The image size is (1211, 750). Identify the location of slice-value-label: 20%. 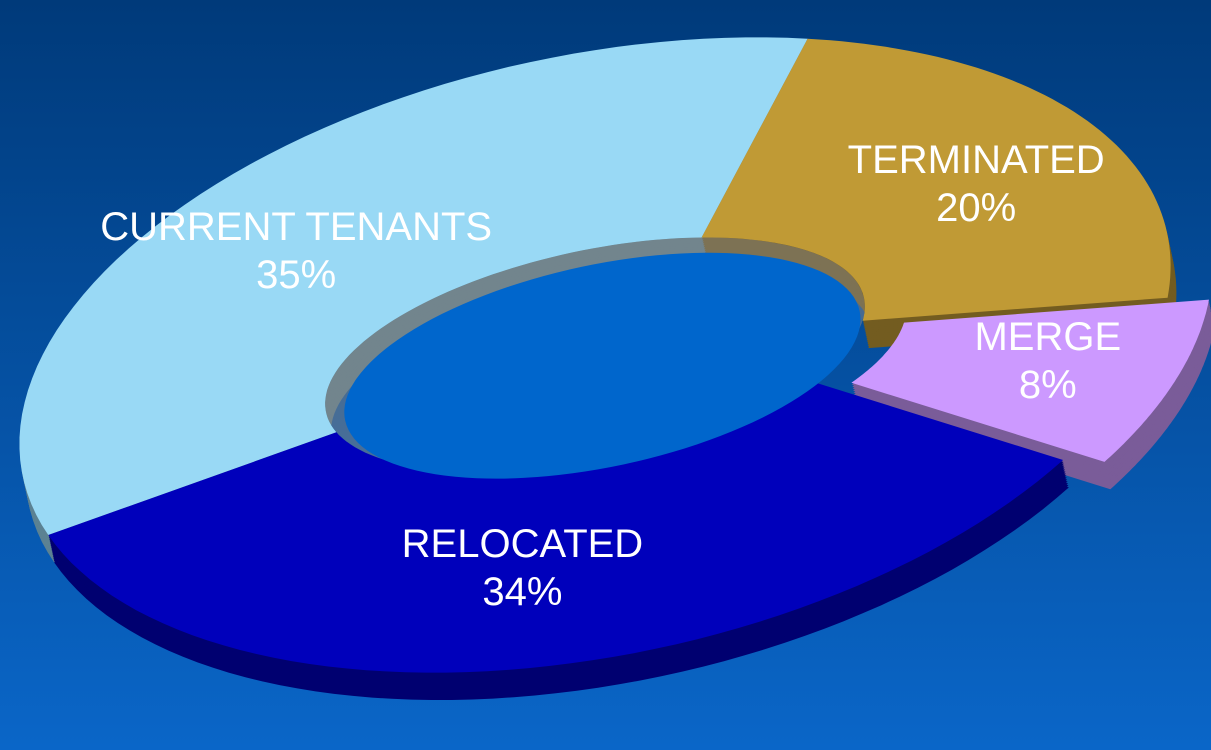
(976, 208).